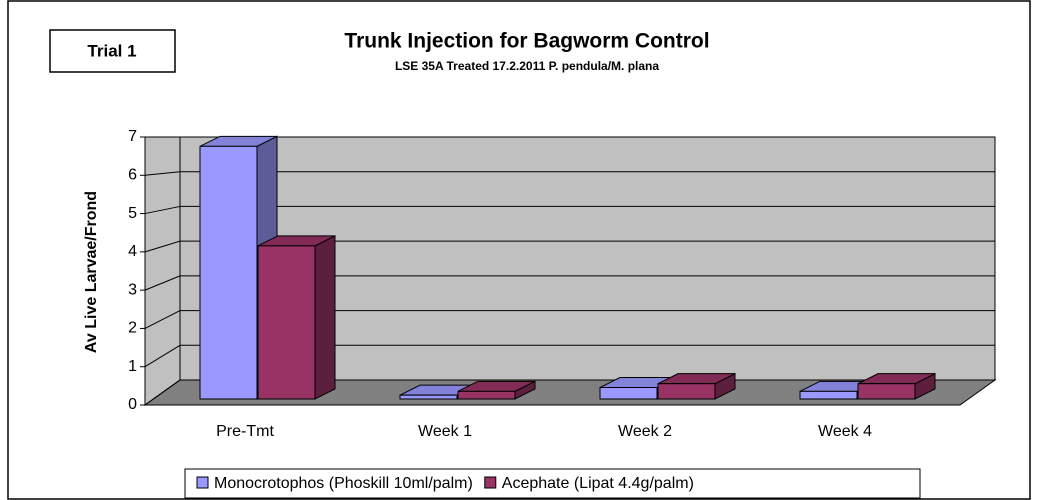 The height and width of the screenshot is (500, 1040). I want to click on annotation: Trial 1, so click(111, 50).